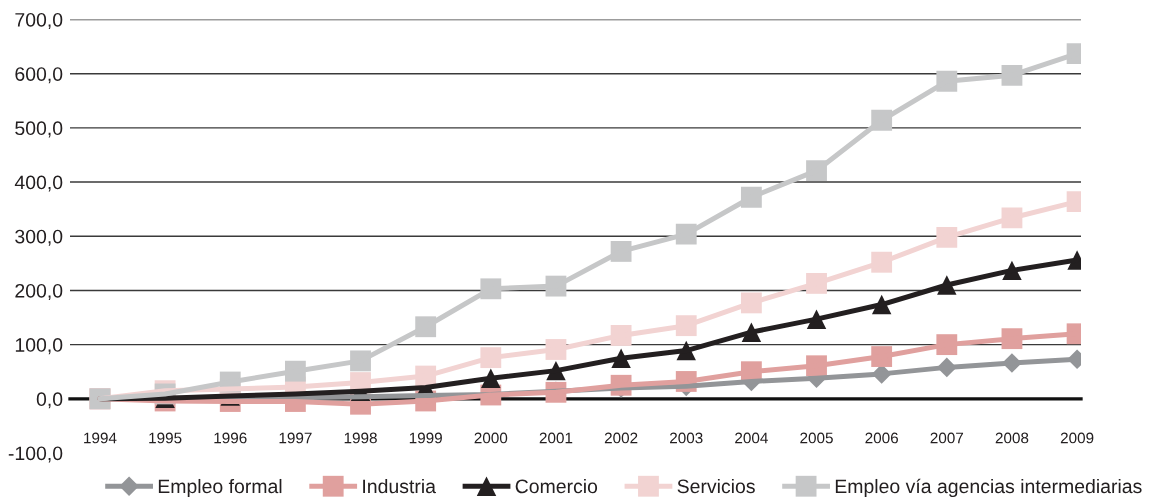 The width and height of the screenshot is (1156, 500). What do you see at coordinates (360, 438) in the screenshot?
I see `x-tick-label: 1998` at bounding box center [360, 438].